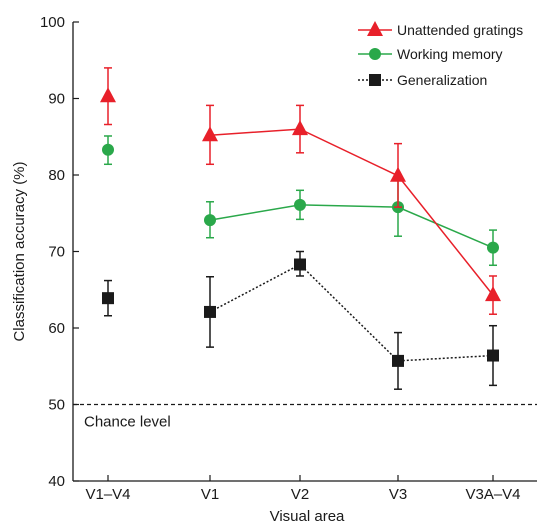  I want to click on y-tick-label: 70, so click(56, 252).